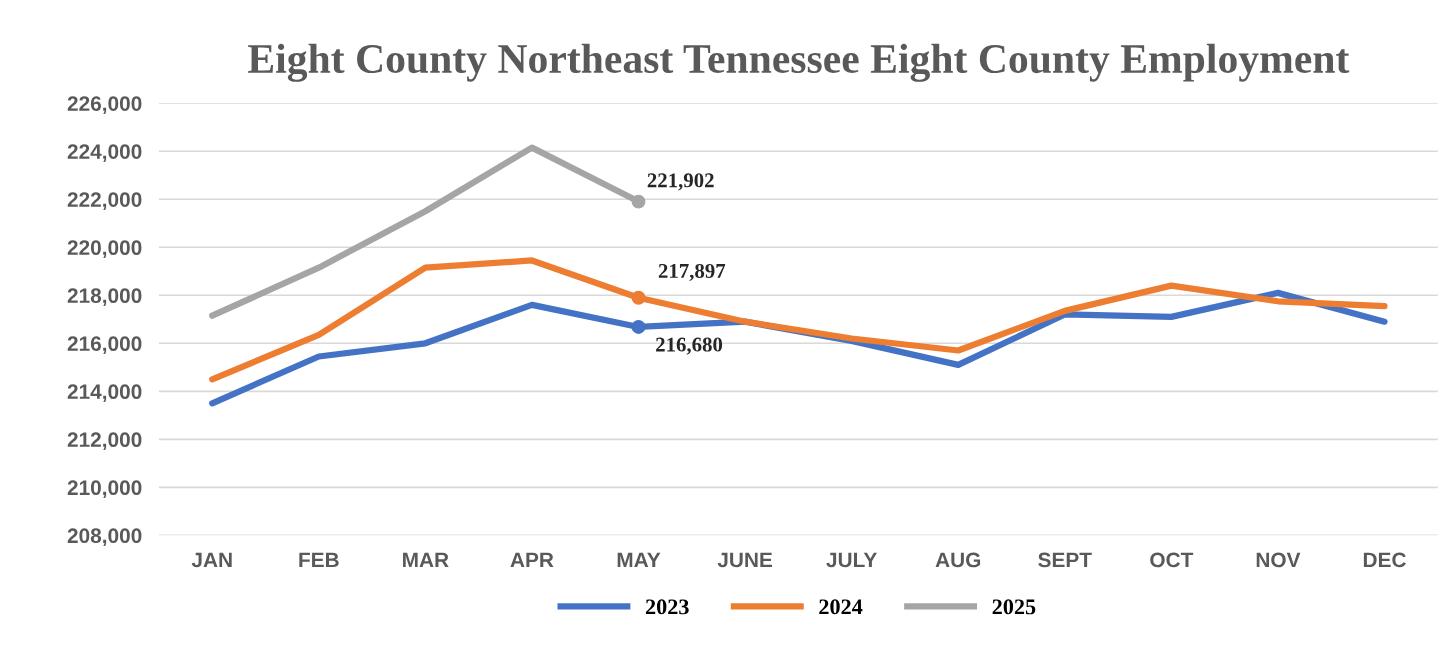 The width and height of the screenshot is (1445, 645). I want to click on x-tick-label: AUG, so click(958, 560).